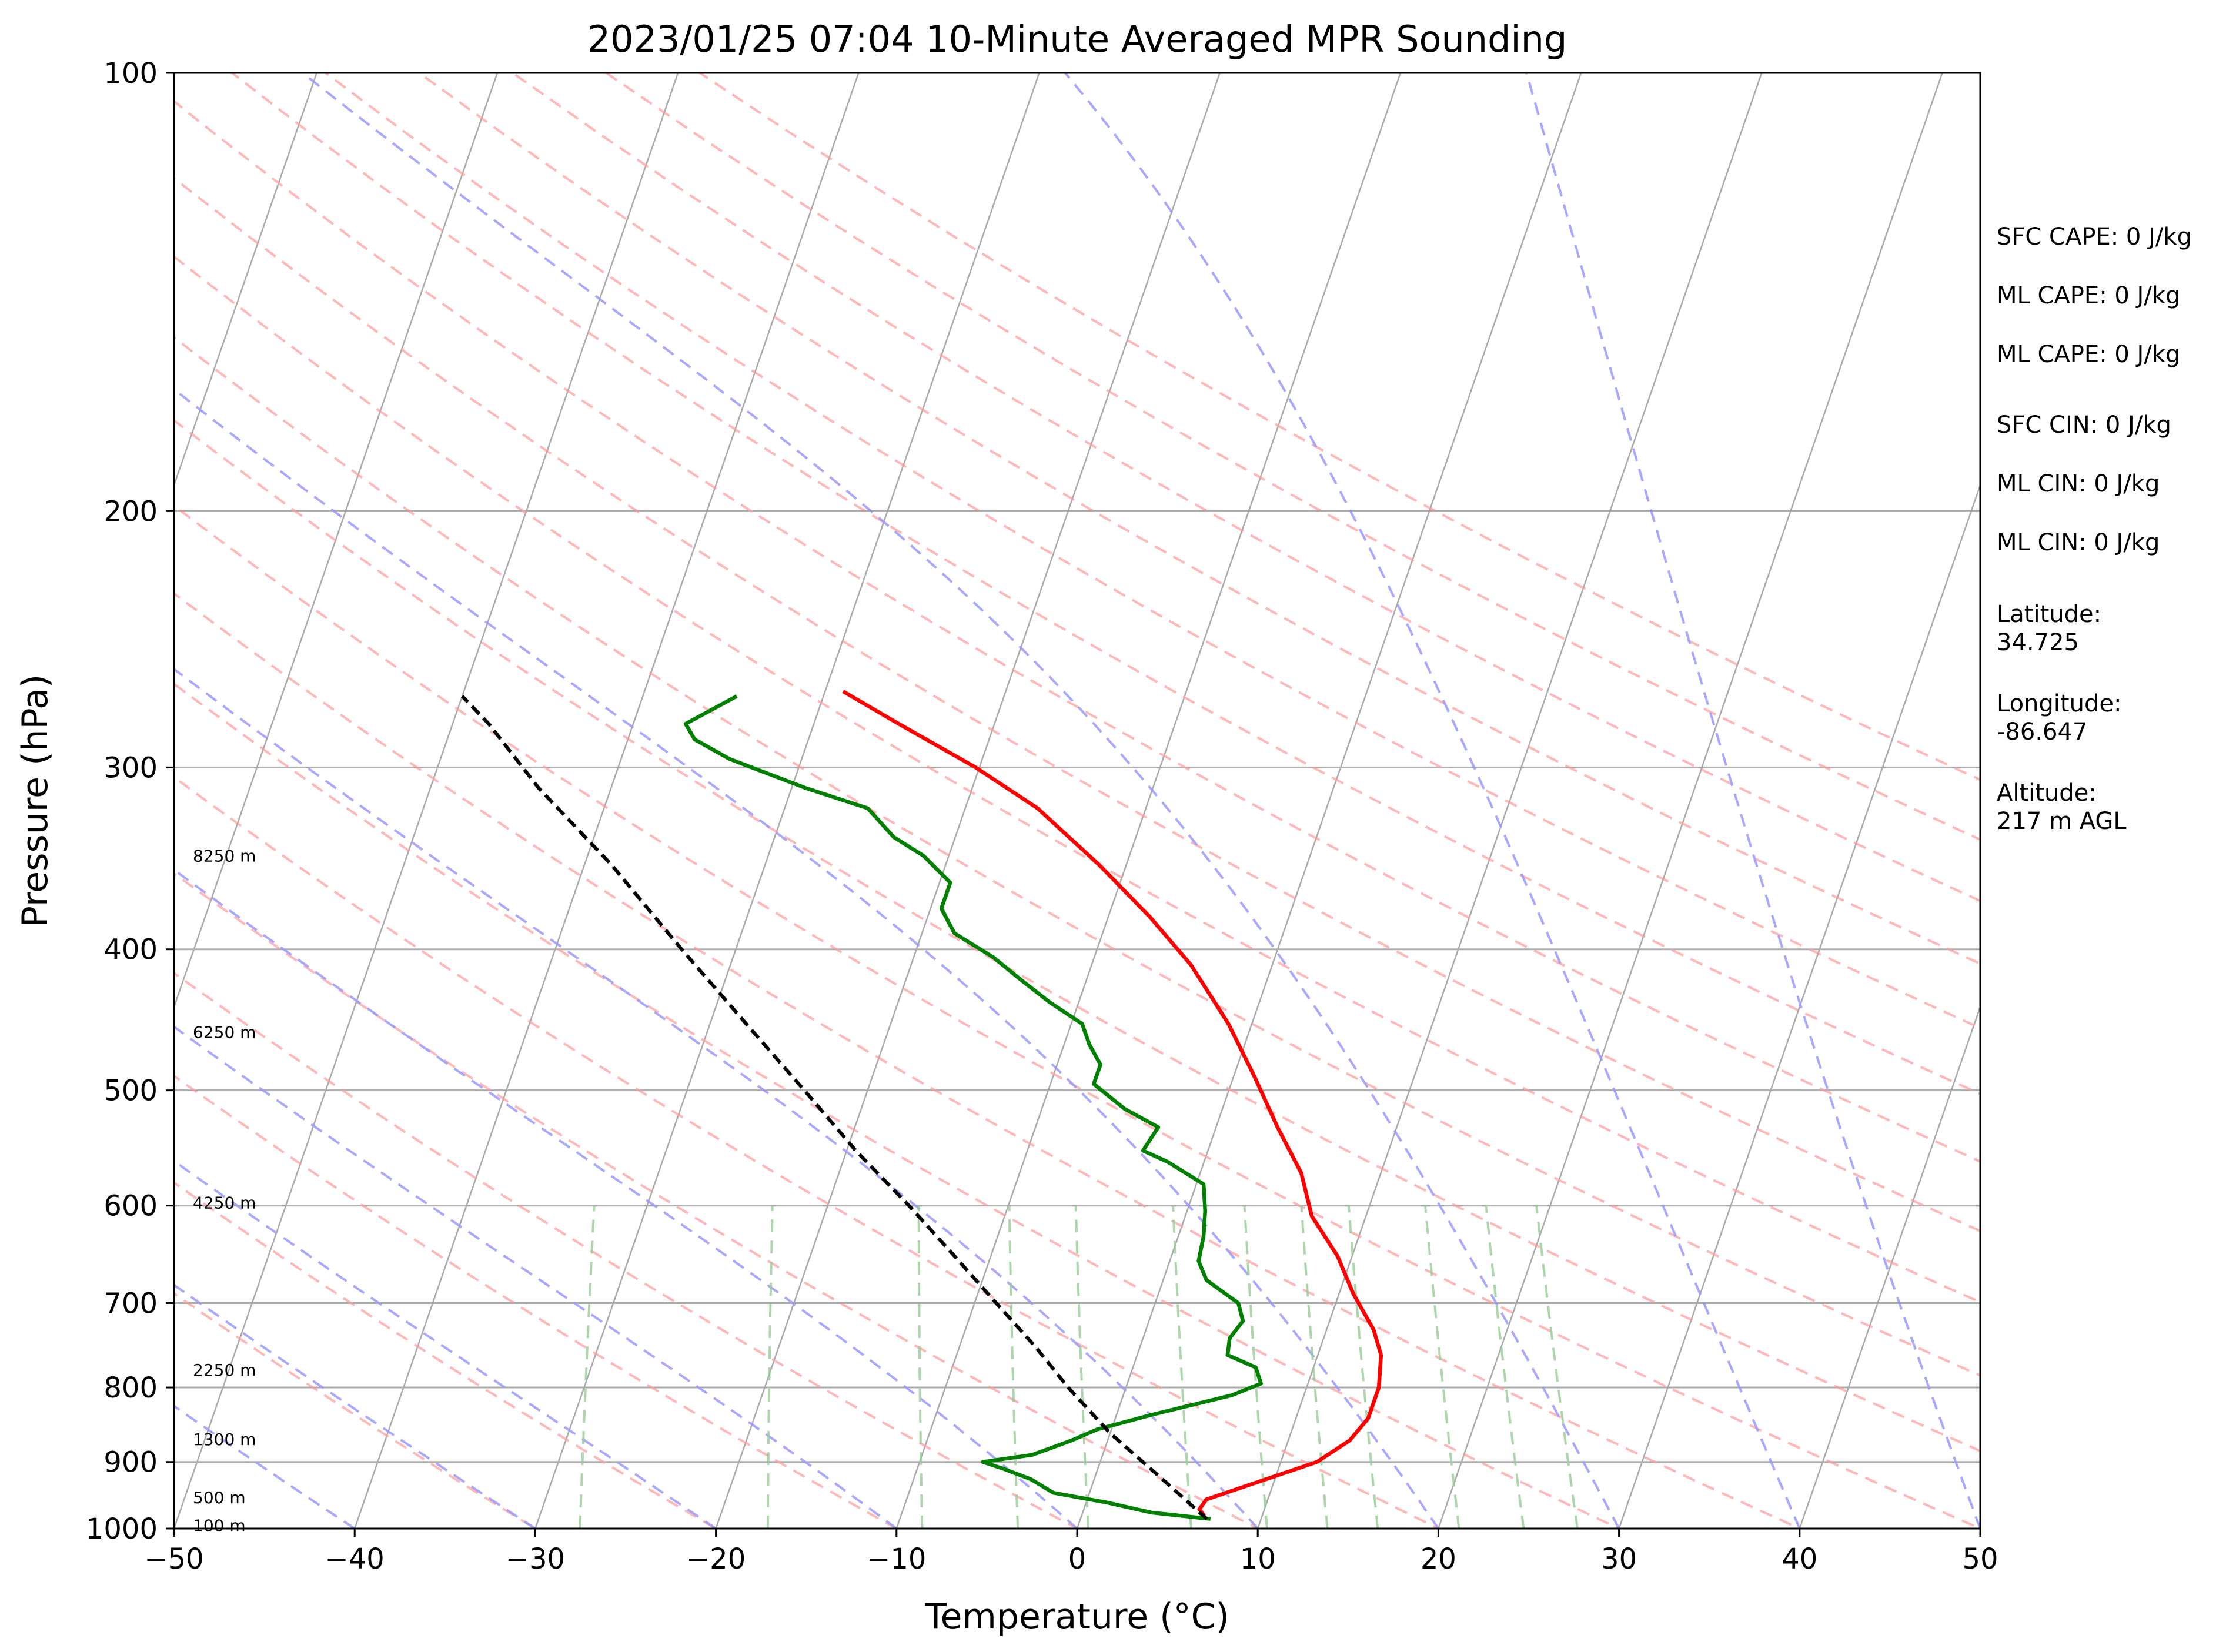 The width and height of the screenshot is (2226, 1652). I want to click on x-tick-label: 40, so click(1800, 1560).